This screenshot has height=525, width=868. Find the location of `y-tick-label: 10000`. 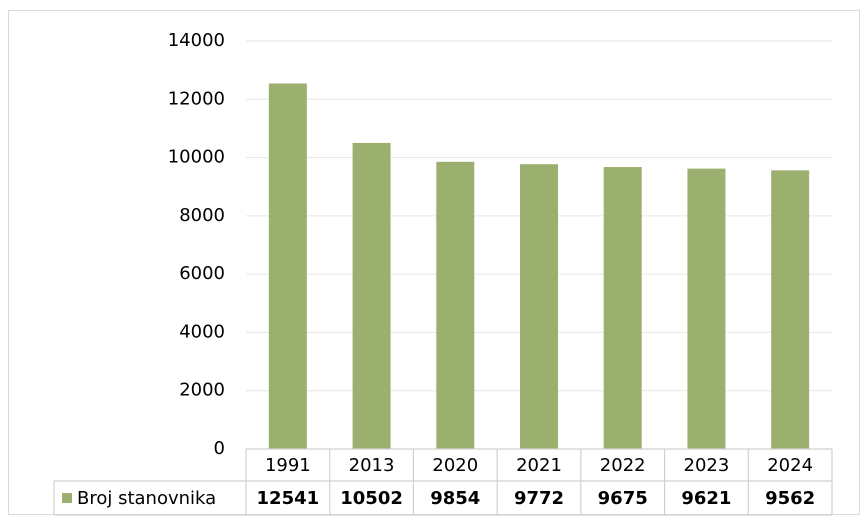

y-tick-label: 10000 is located at coordinates (196, 157).